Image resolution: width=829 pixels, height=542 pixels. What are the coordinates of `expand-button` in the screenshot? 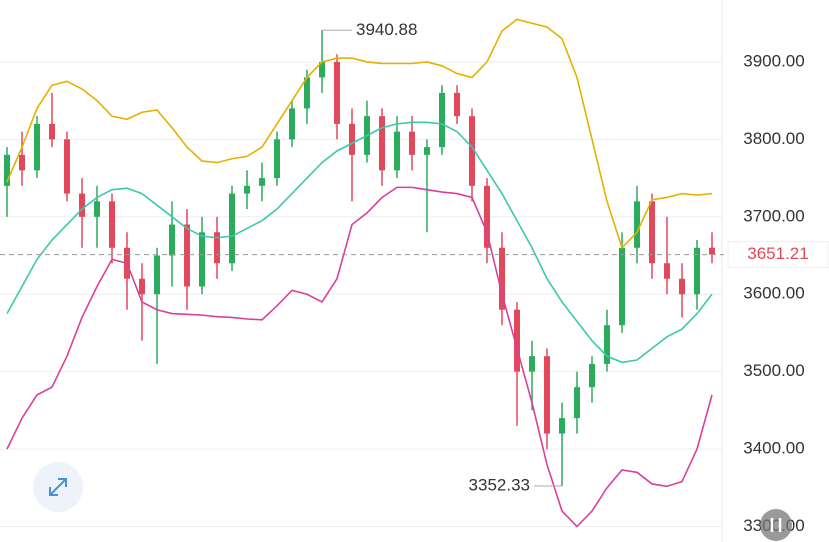 It's located at (58, 487).